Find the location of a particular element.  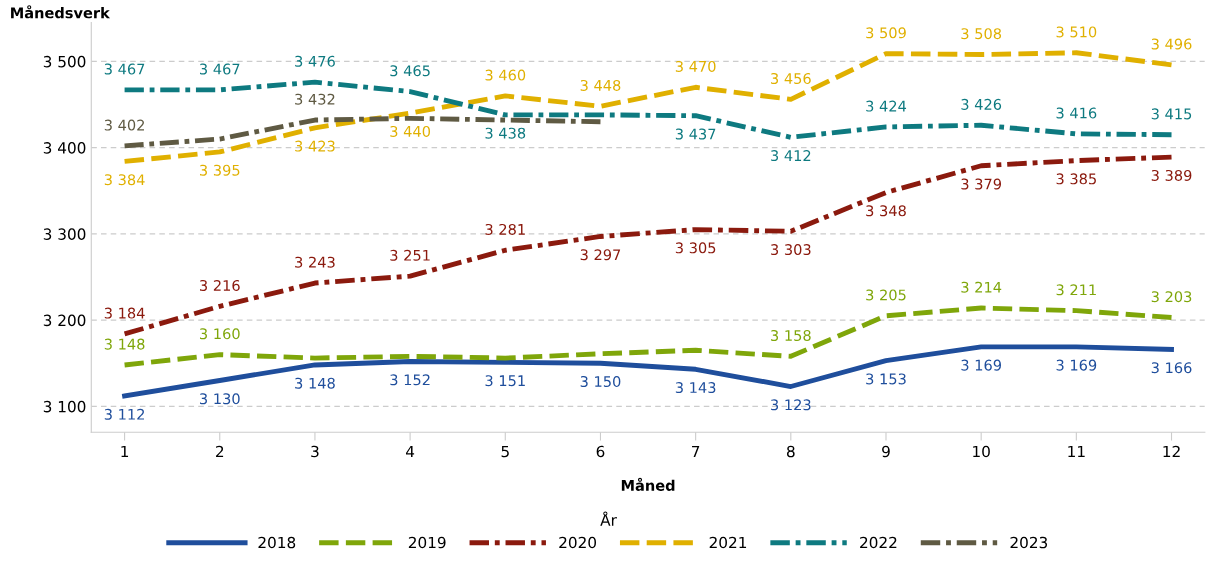

y-tick-label: 3 300 is located at coordinates (64, 234).